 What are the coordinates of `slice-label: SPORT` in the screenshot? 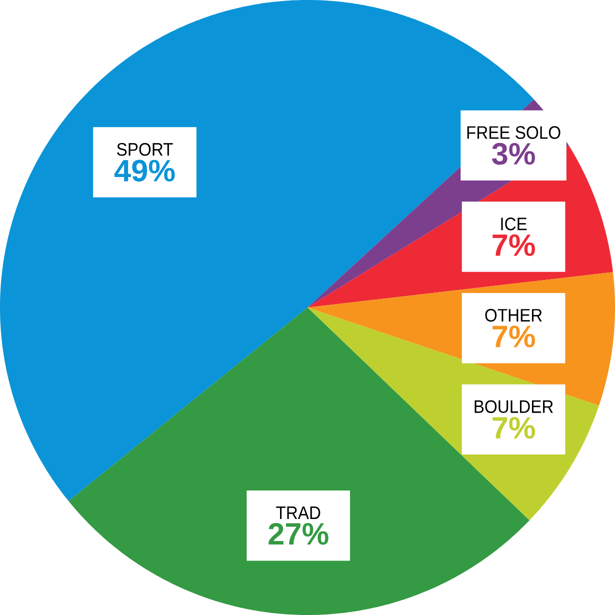 It's located at (145, 149).